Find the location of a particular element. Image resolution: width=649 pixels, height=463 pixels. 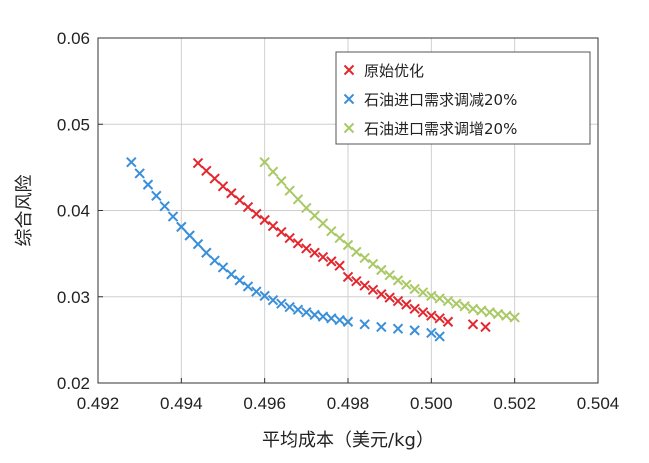

legend-label: 石油进口需求调减20% is located at coordinates (440, 100).